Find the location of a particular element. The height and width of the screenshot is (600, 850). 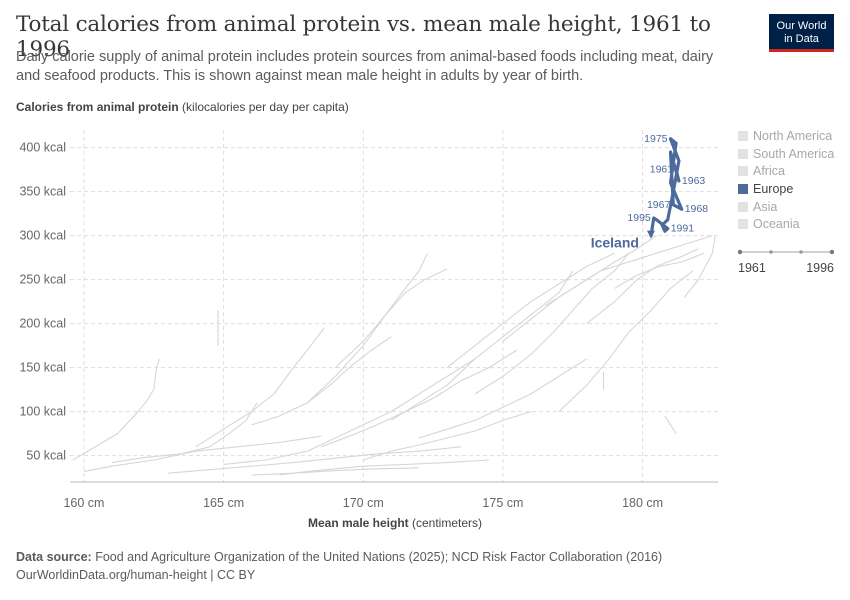

x-tick-label: 165 cm is located at coordinates (223, 503).